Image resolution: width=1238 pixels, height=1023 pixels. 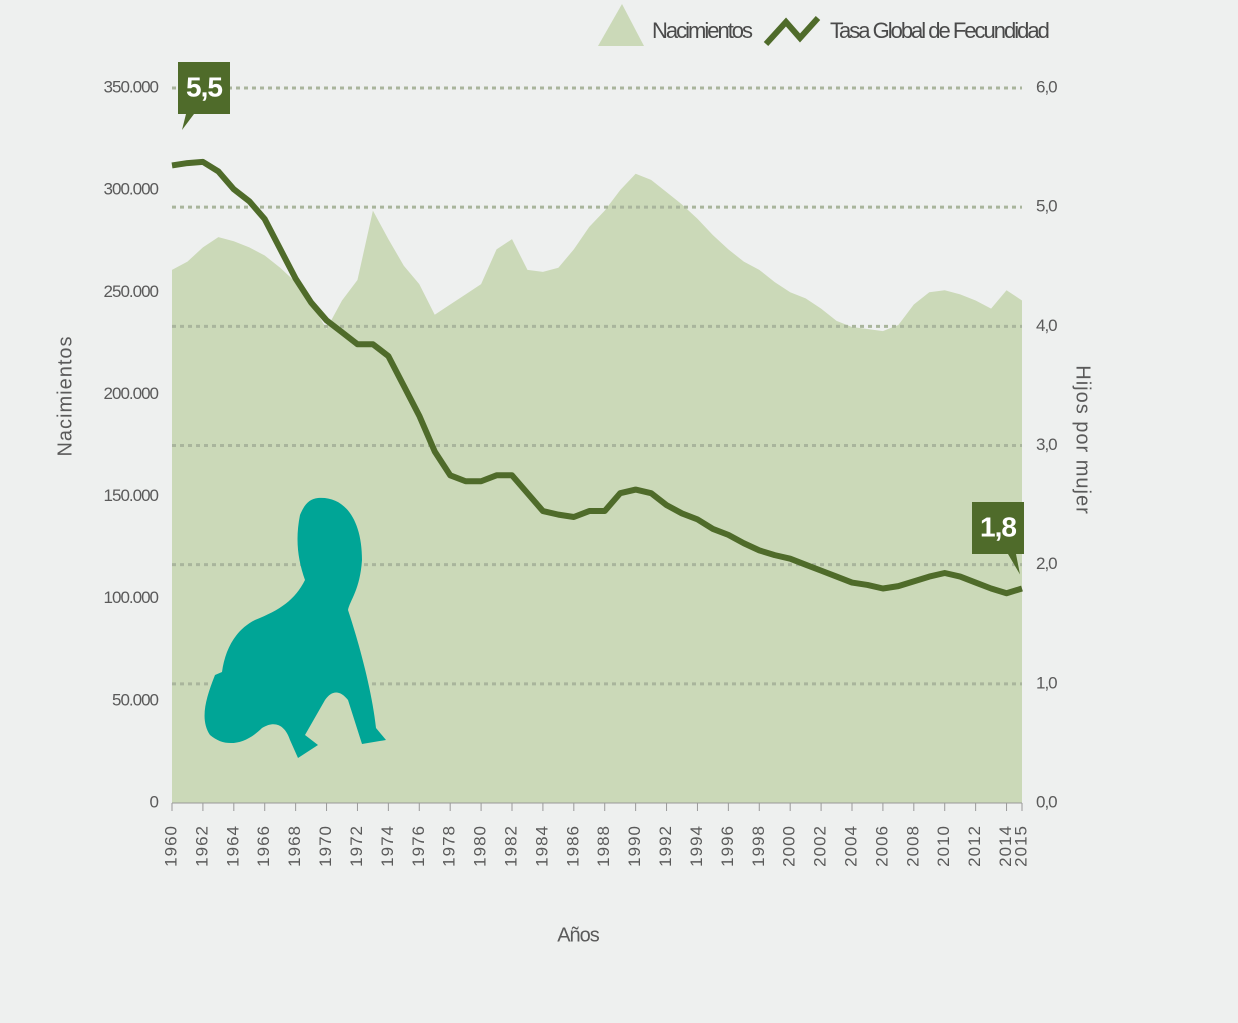 What do you see at coordinates (943, 846) in the screenshot?
I see `x-tick-label: 2010` at bounding box center [943, 846].